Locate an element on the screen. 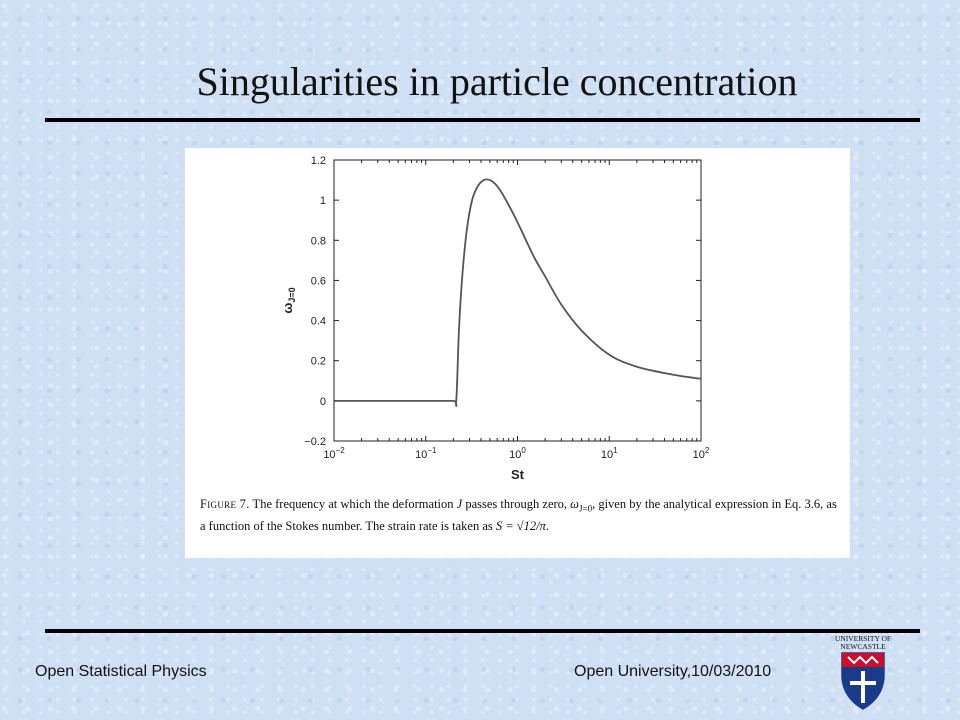 This screenshot has width=960, height=720. x-tick-label: 10² is located at coordinates (701, 453).